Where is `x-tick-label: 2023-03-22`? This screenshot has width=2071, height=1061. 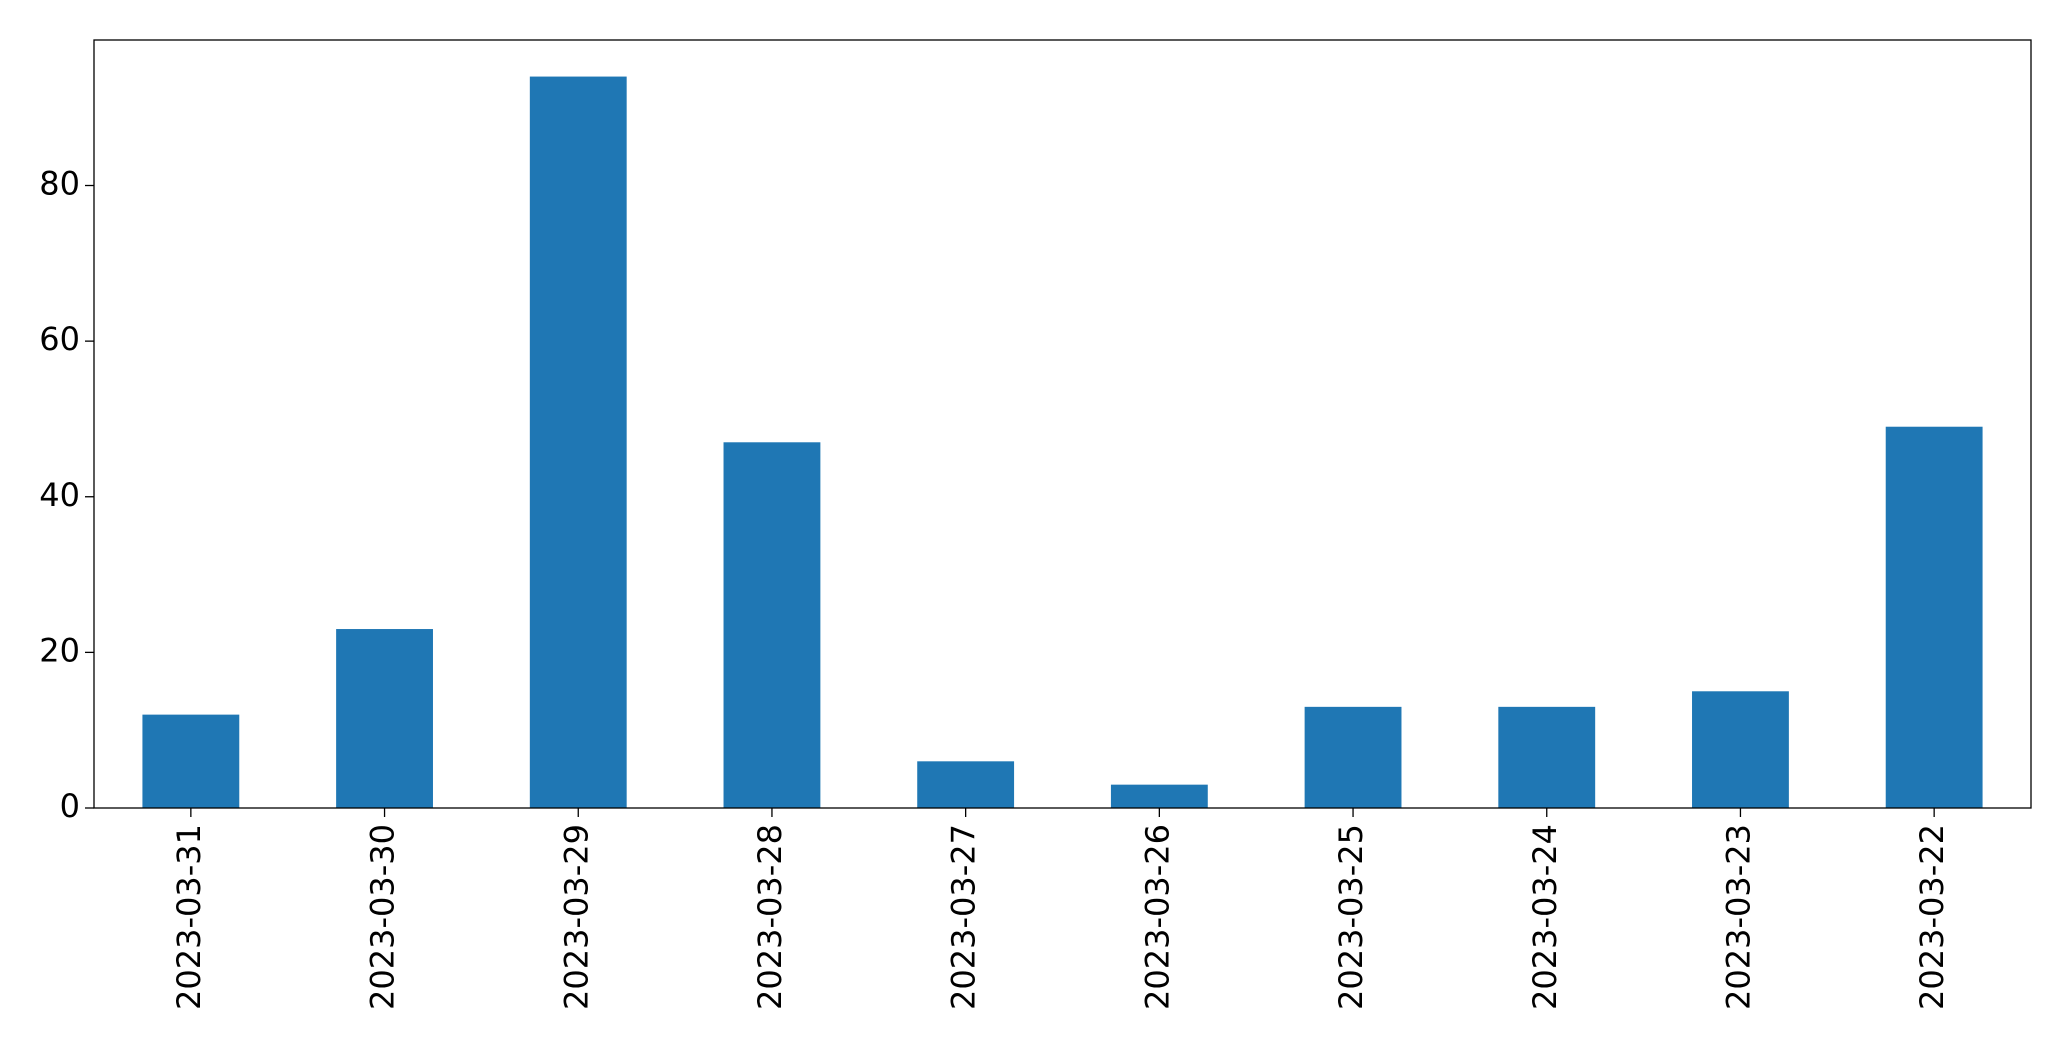
x-tick-label: 2023-03-22 is located at coordinates (1932, 917).